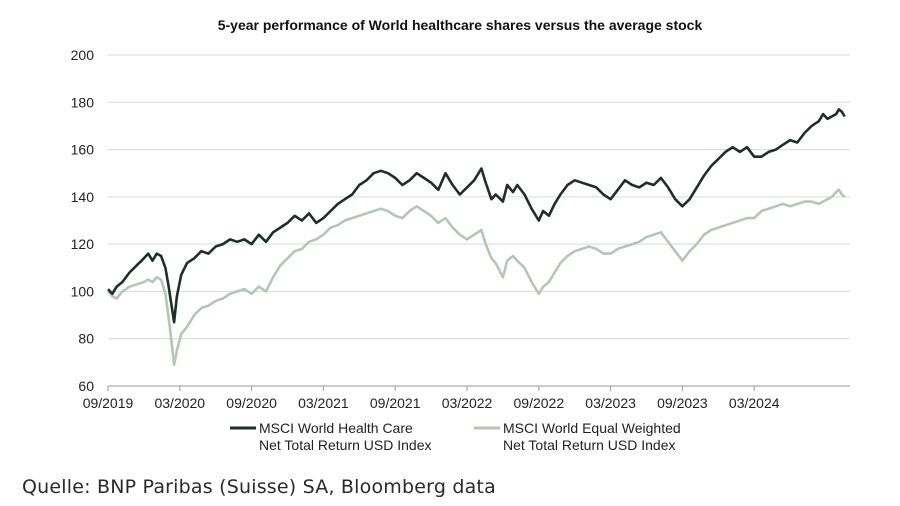 This screenshot has width=900, height=506. I want to click on x-tick-label: 03/2021, so click(323, 403).